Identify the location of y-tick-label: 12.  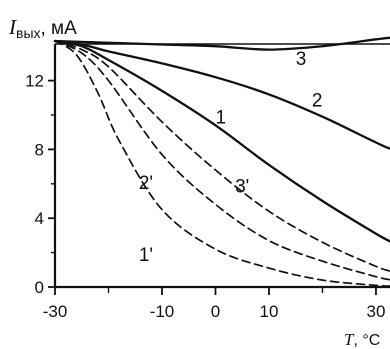
(34, 81).